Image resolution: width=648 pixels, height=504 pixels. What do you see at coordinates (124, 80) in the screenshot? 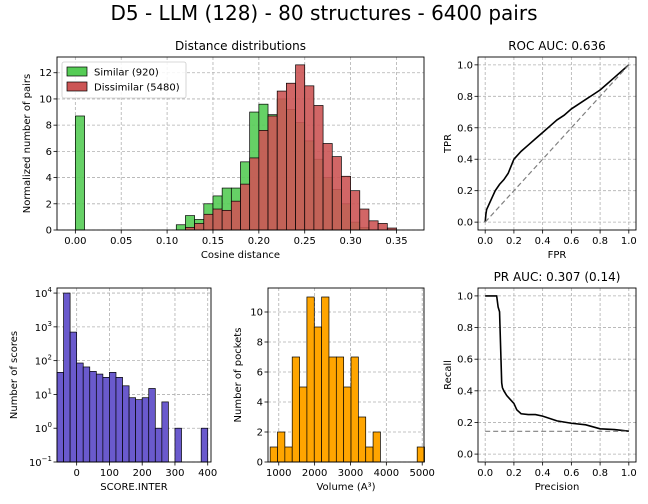
I see `legend-box` at bounding box center [124, 80].